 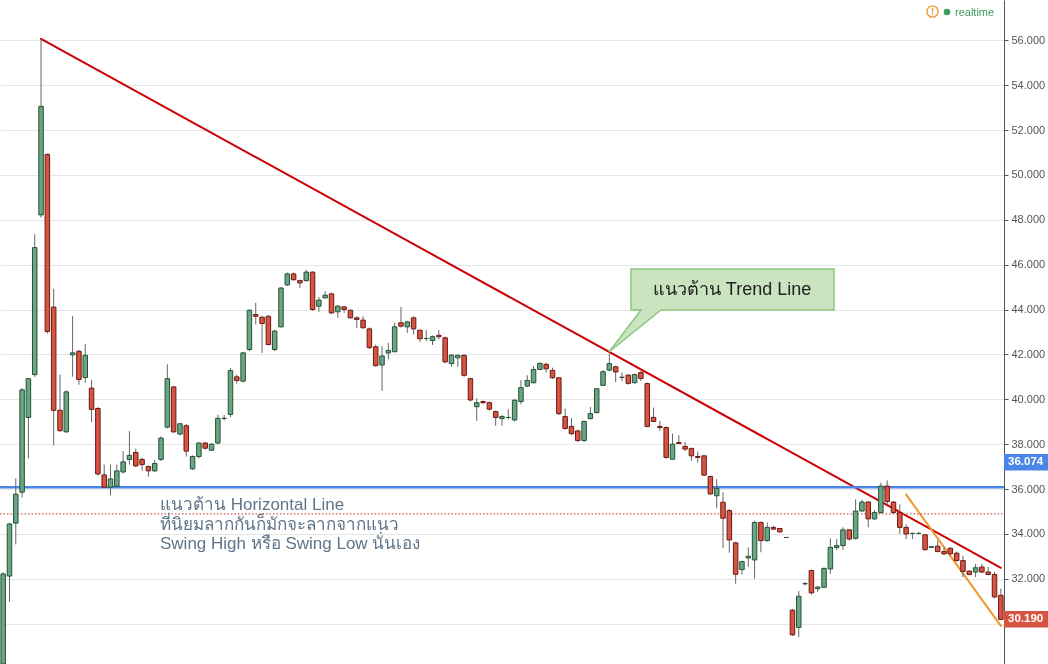 What do you see at coordinates (1028, 398) in the screenshot?
I see `y-tick-label: 40.000` at bounding box center [1028, 398].